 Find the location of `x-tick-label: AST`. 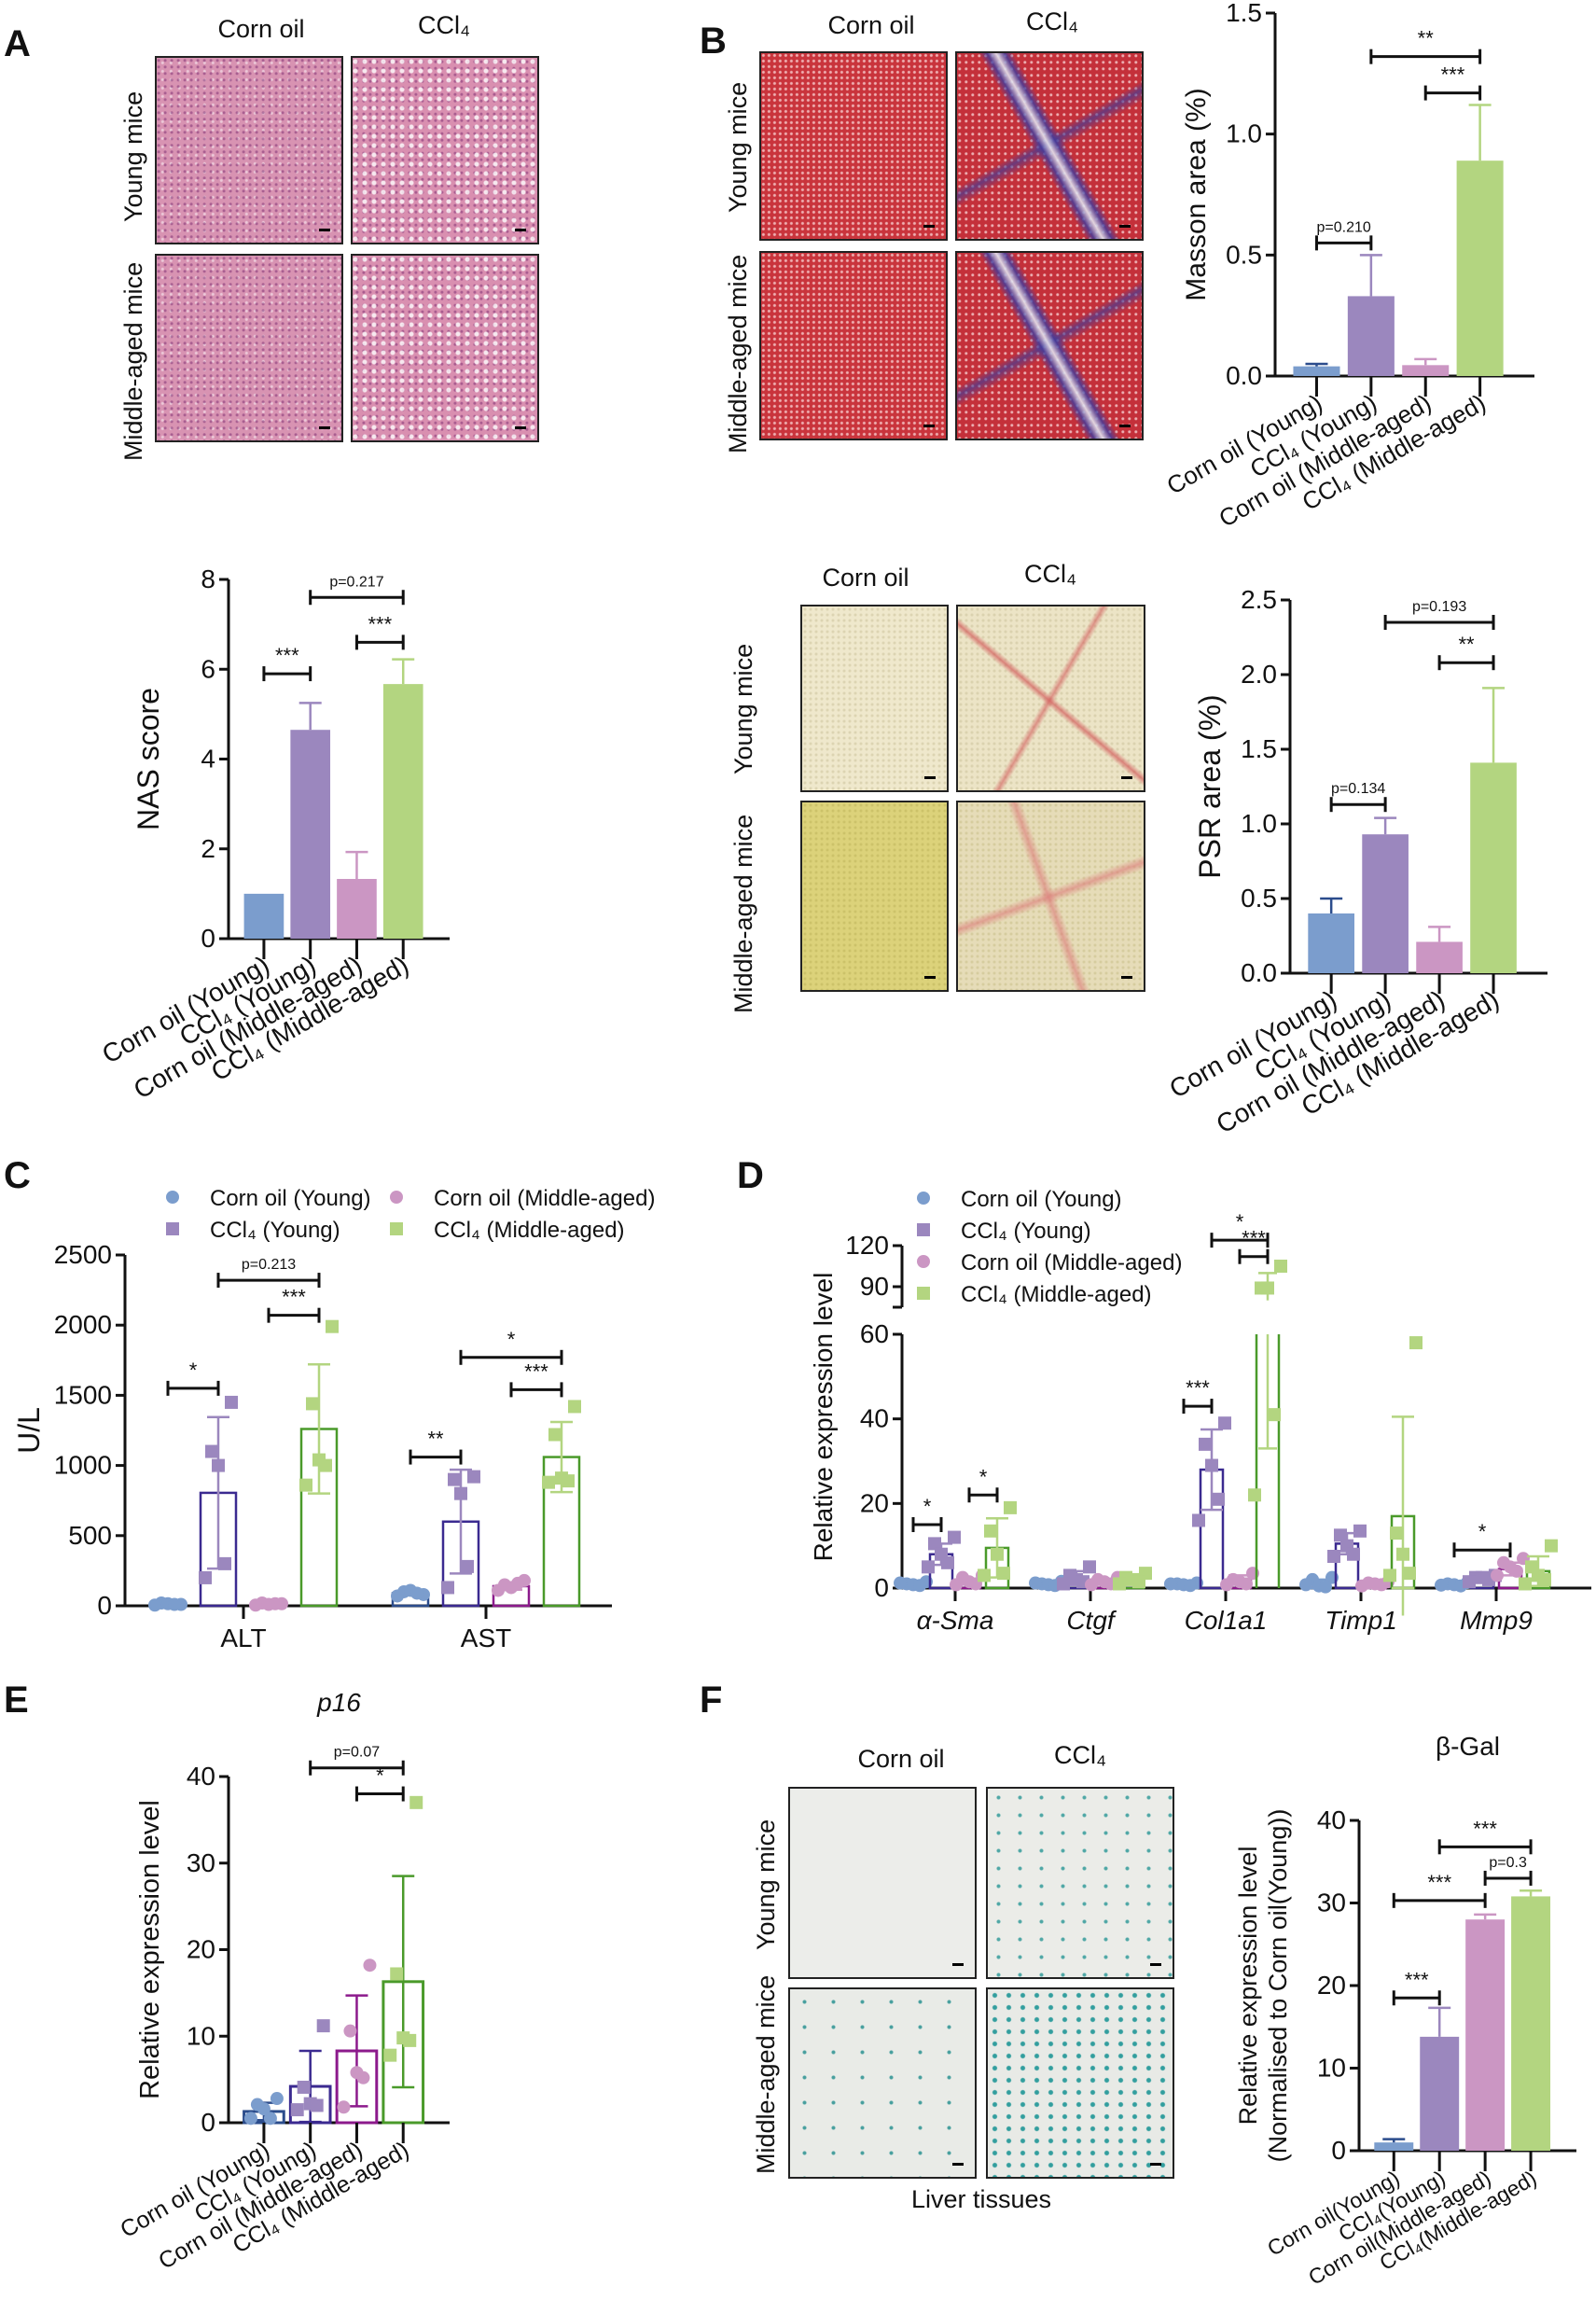

x-tick-label: AST is located at coordinates (486, 1638).